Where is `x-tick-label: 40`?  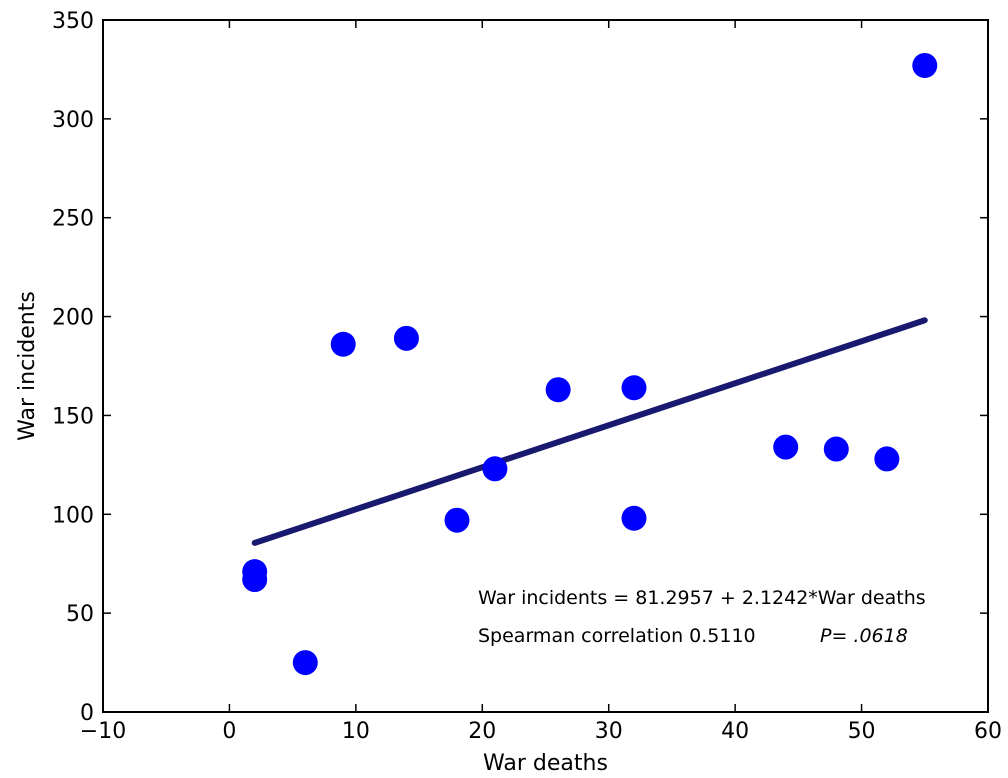 x-tick-label: 40 is located at coordinates (735, 731).